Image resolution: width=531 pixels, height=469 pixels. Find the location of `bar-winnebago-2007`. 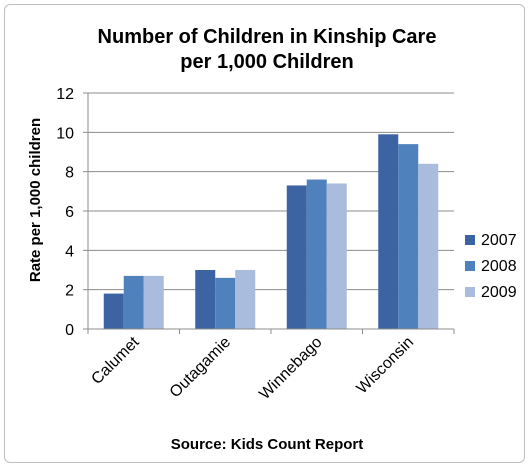

bar-winnebago-2007 is located at coordinates (296, 257).